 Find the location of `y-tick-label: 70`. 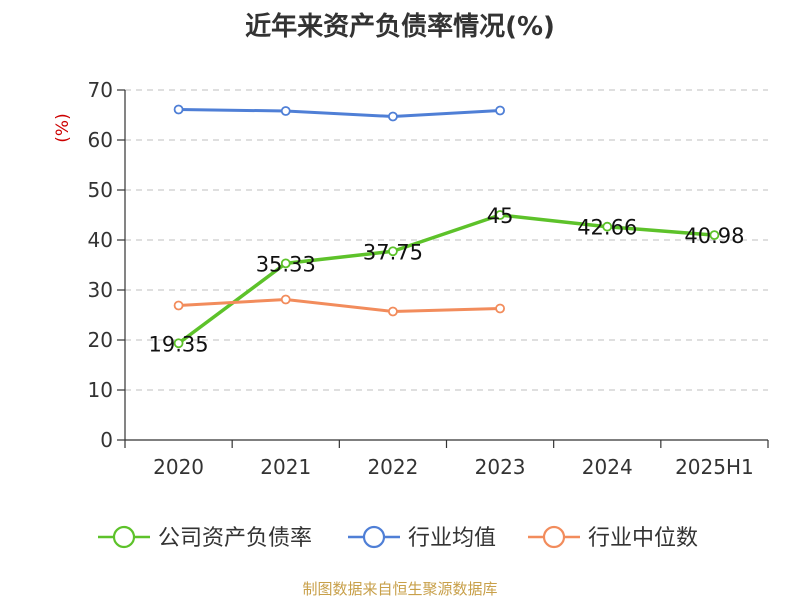

y-tick-label: 70 is located at coordinates (100, 90).